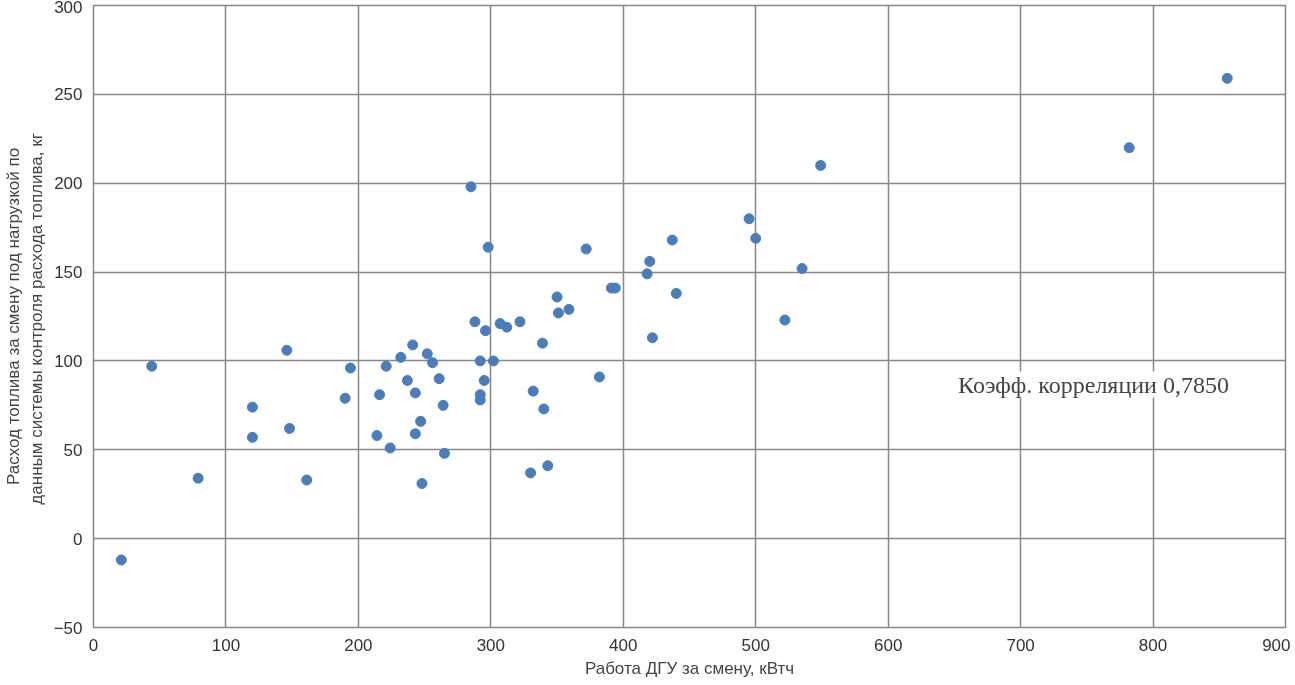  Describe the element at coordinates (226, 645) in the screenshot. I see `x-tick-label: 100` at that location.